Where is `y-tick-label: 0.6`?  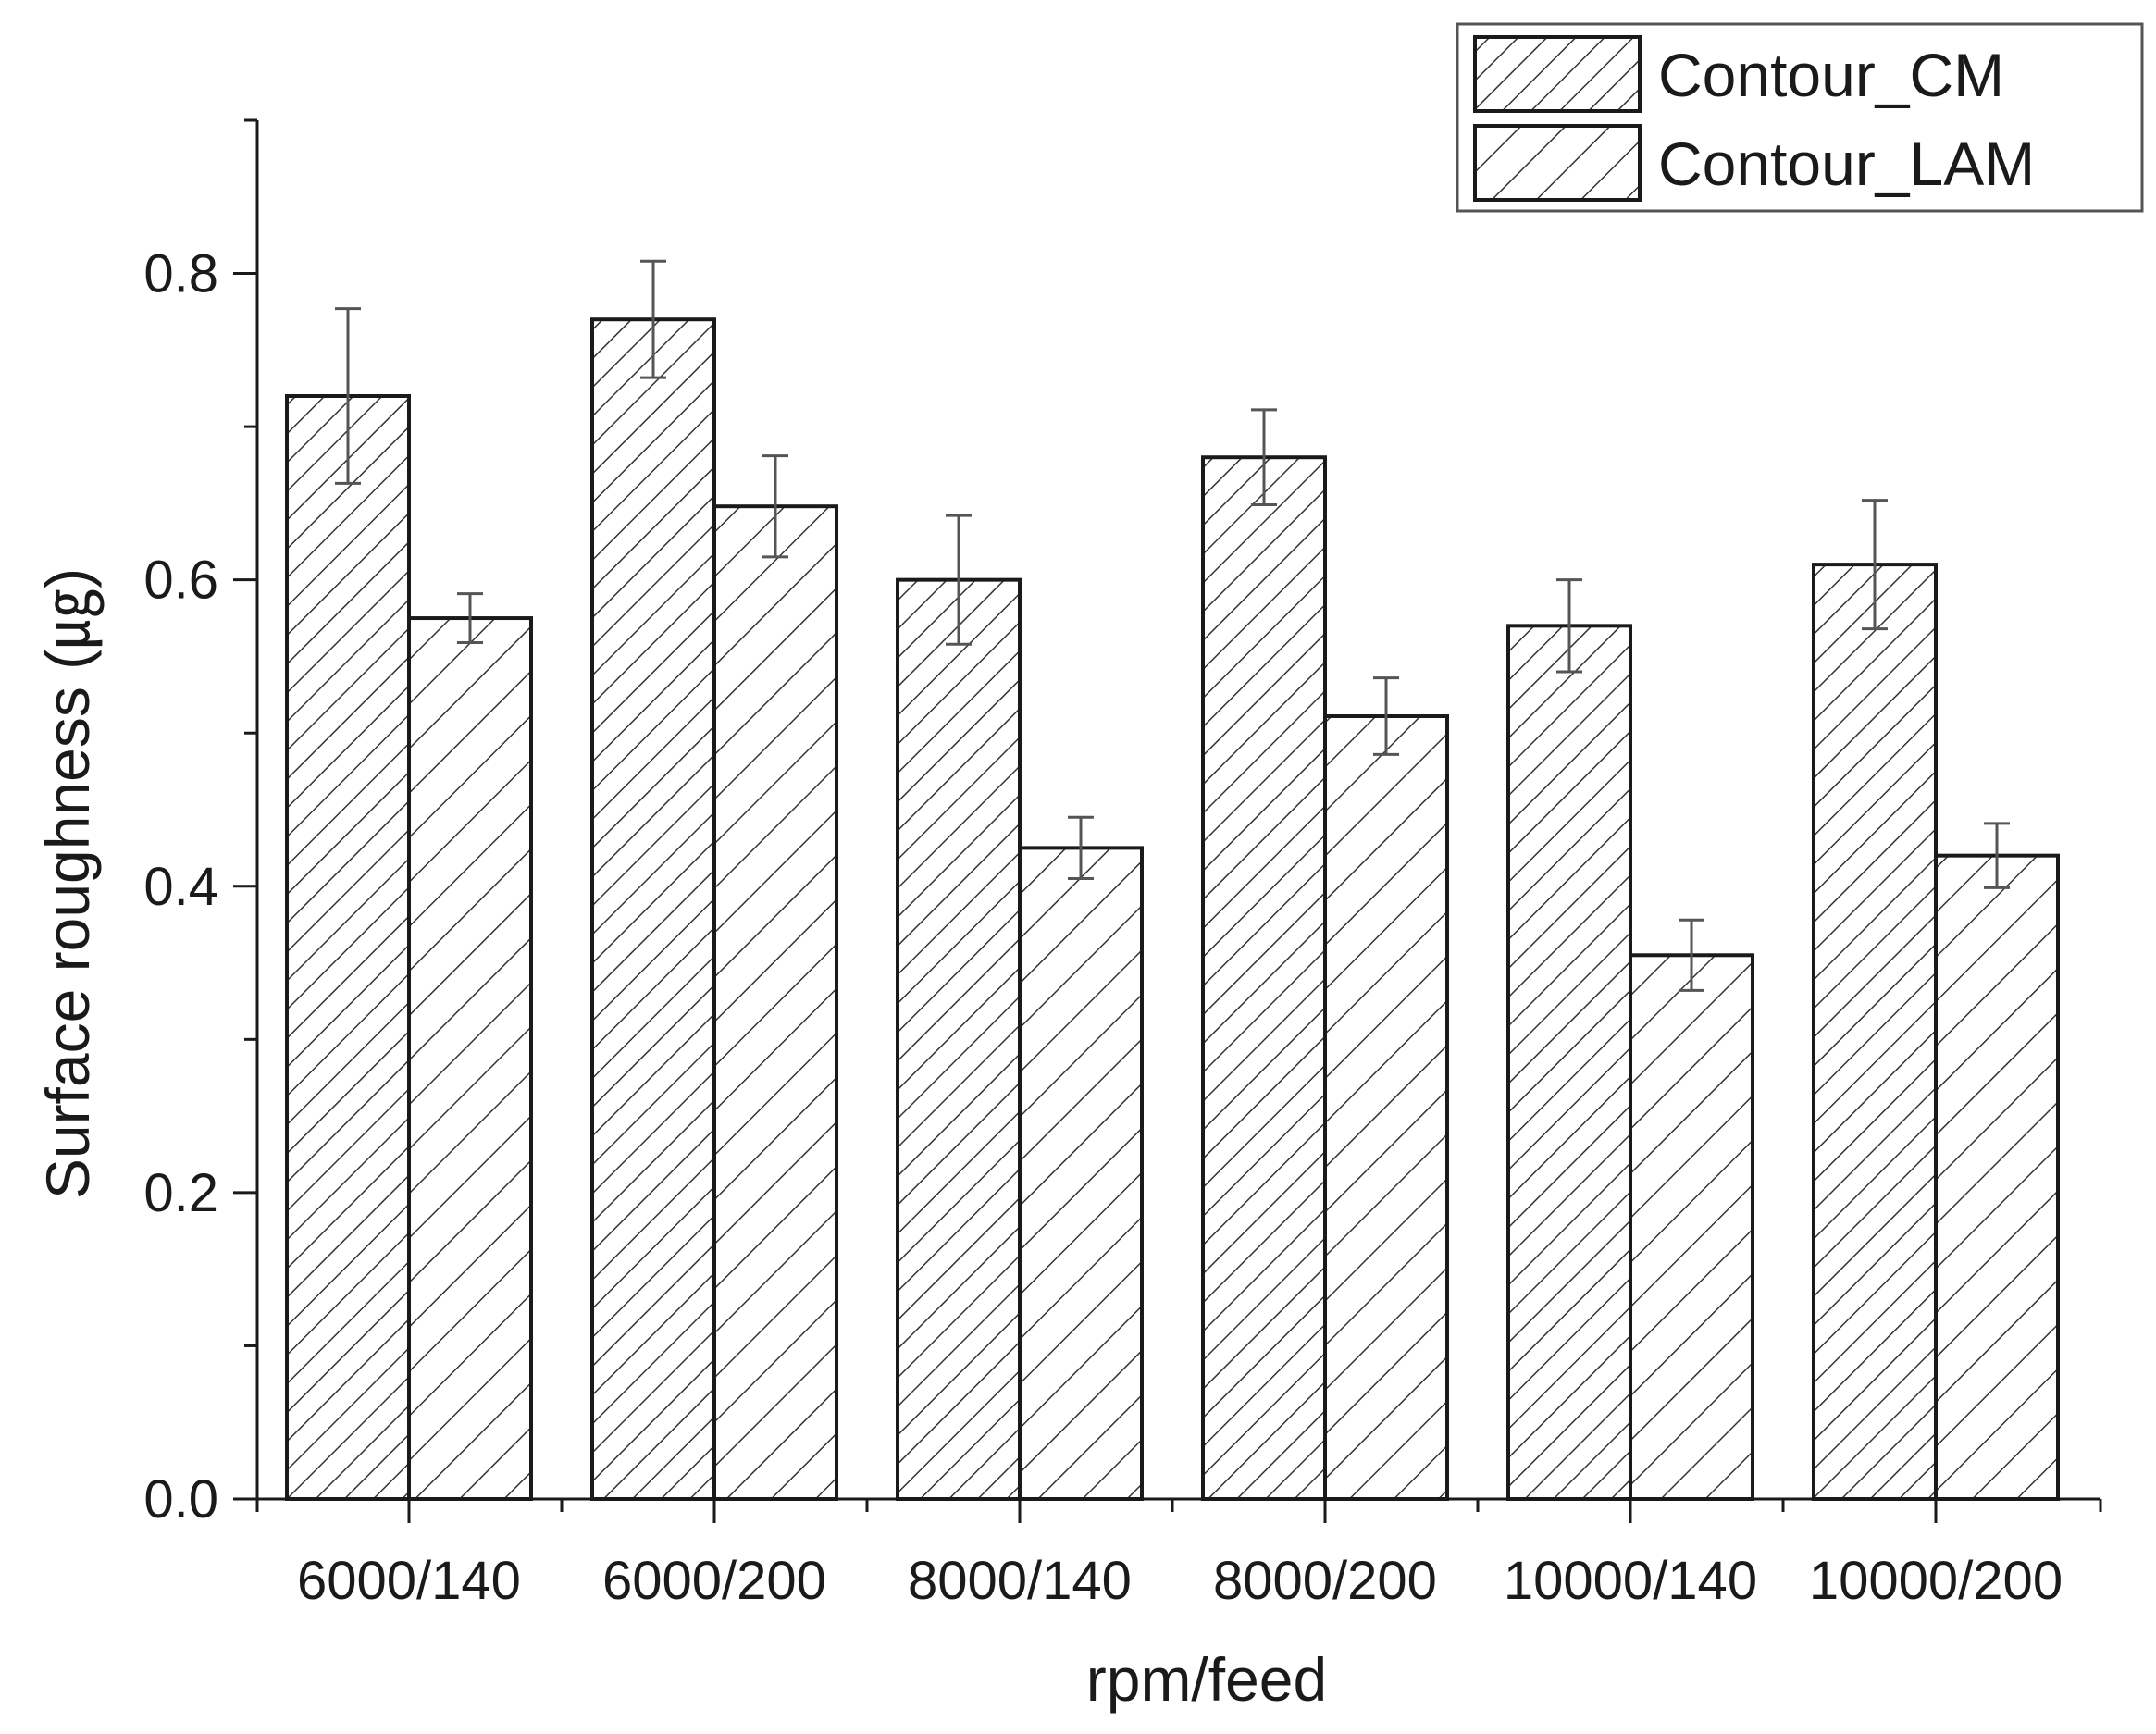
y-tick-label: 0.6 is located at coordinates (180, 581).